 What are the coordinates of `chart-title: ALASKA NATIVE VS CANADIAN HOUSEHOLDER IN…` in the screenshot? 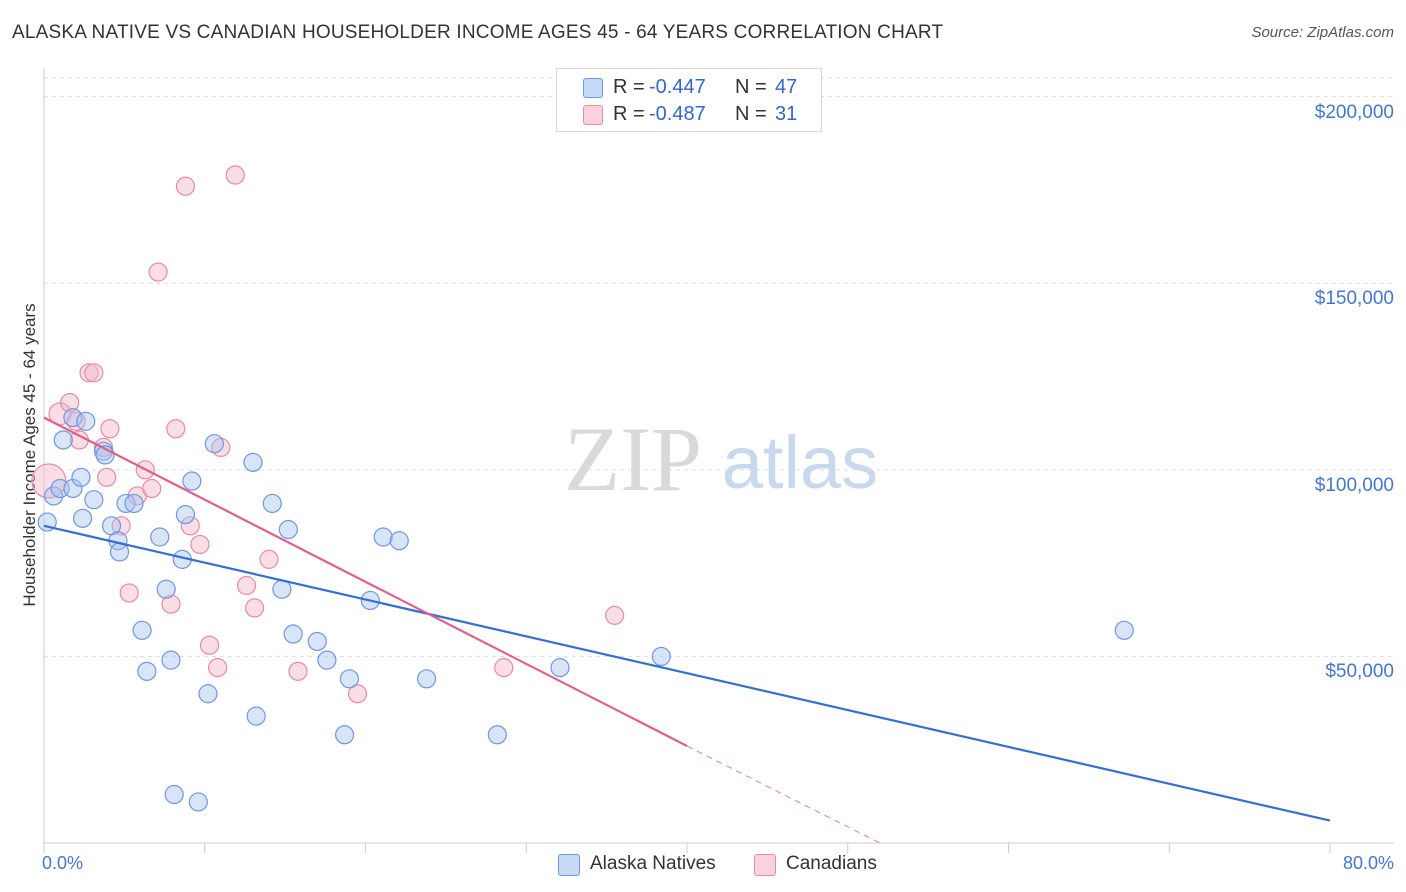 It's located at (478, 32).